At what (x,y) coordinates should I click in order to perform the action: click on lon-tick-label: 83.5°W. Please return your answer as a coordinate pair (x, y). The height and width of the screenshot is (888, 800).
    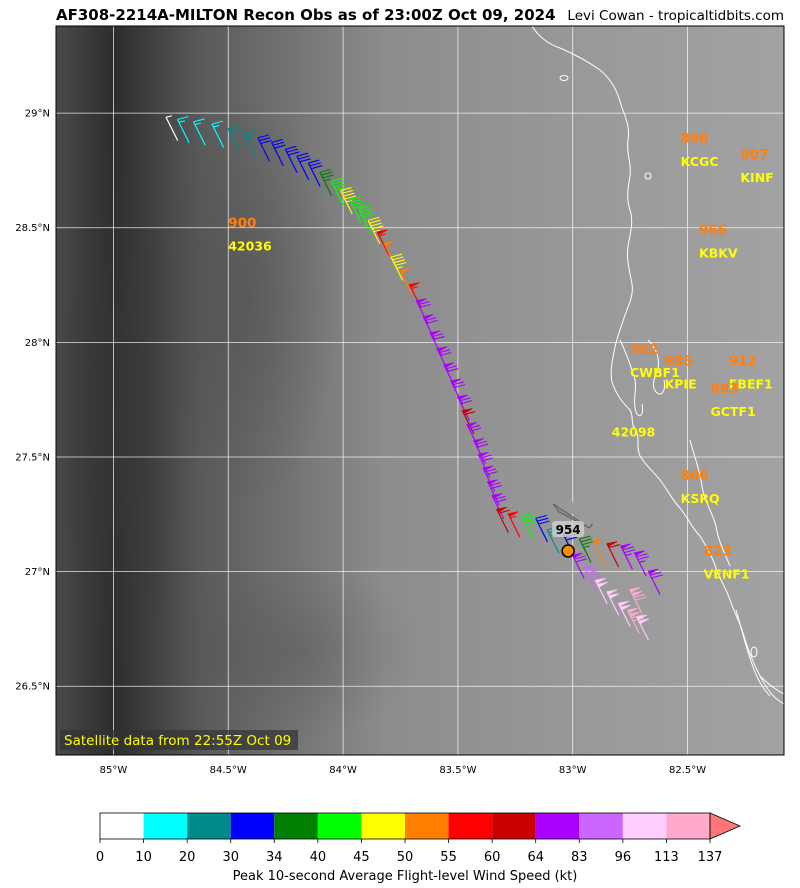
    Looking at the image, I should click on (457, 770).